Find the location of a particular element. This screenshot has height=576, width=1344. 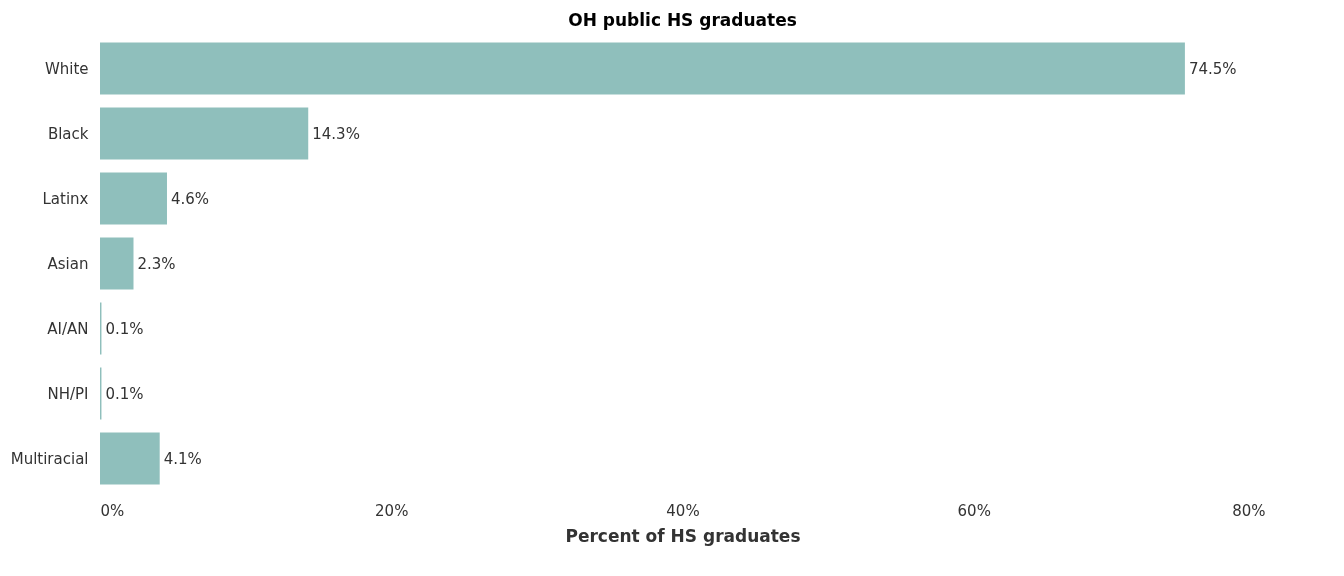

data-label: 4.1% is located at coordinates (182, 458).